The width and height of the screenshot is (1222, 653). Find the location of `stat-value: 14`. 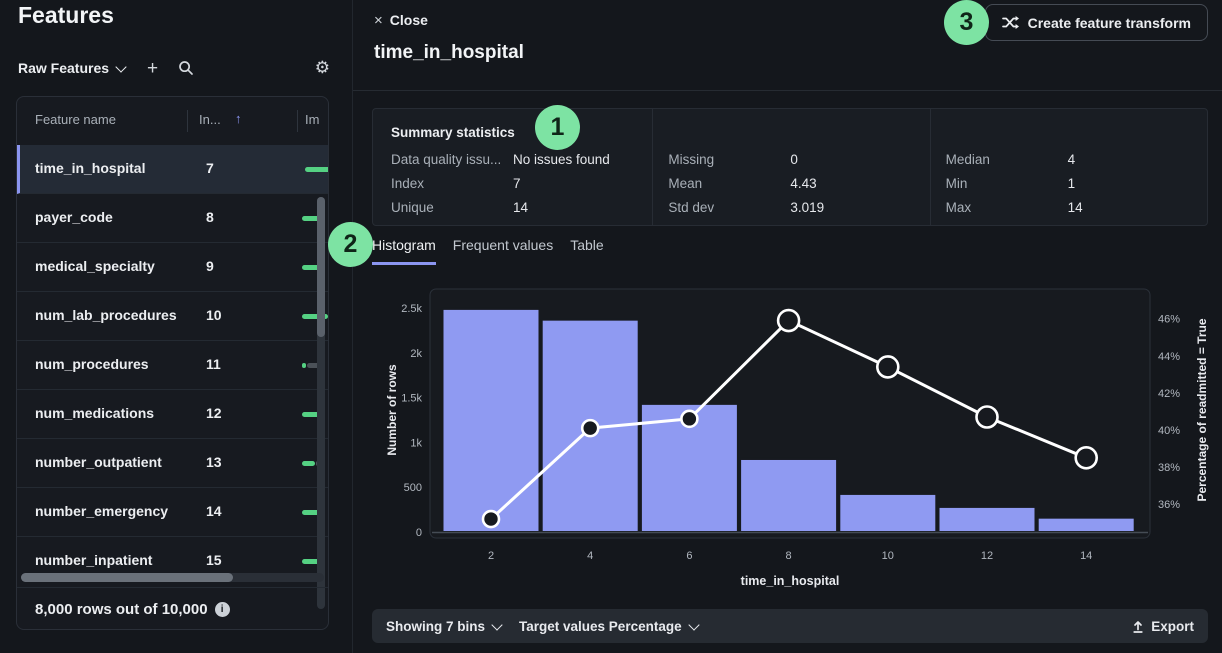

stat-value: 14 is located at coordinates (521, 207).